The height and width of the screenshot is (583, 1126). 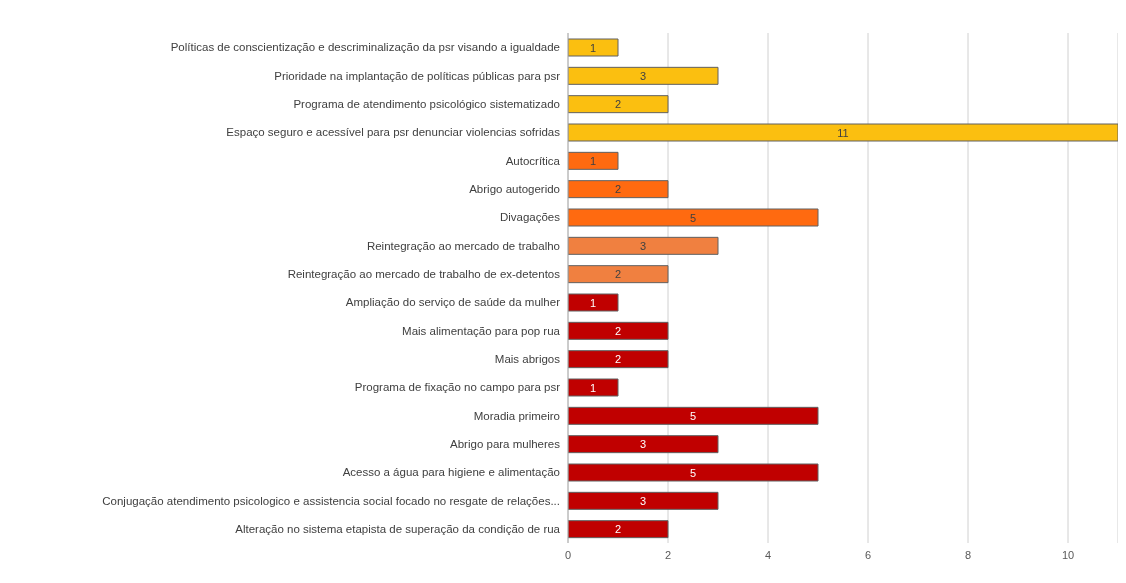 What do you see at coordinates (768, 554) in the screenshot?
I see `x-tick-label: 4` at bounding box center [768, 554].